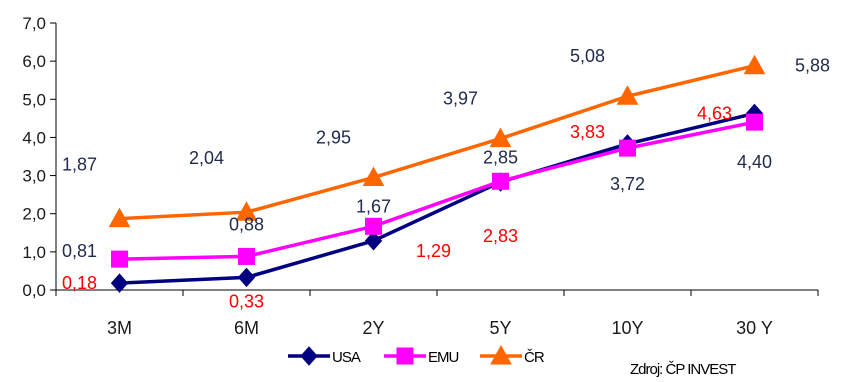  What do you see at coordinates (534, 357) in the screenshot?
I see `legend-label-r: ČR` at bounding box center [534, 357].